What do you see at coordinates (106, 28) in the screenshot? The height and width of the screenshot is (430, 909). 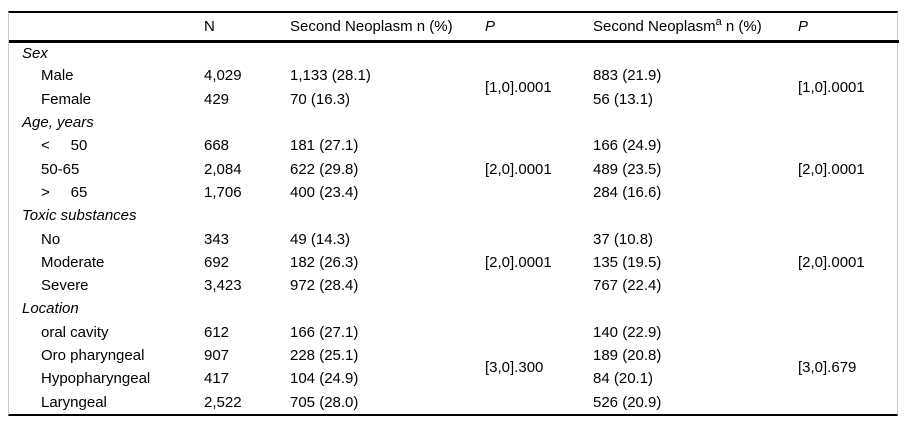 I see `header-empty` at bounding box center [106, 28].